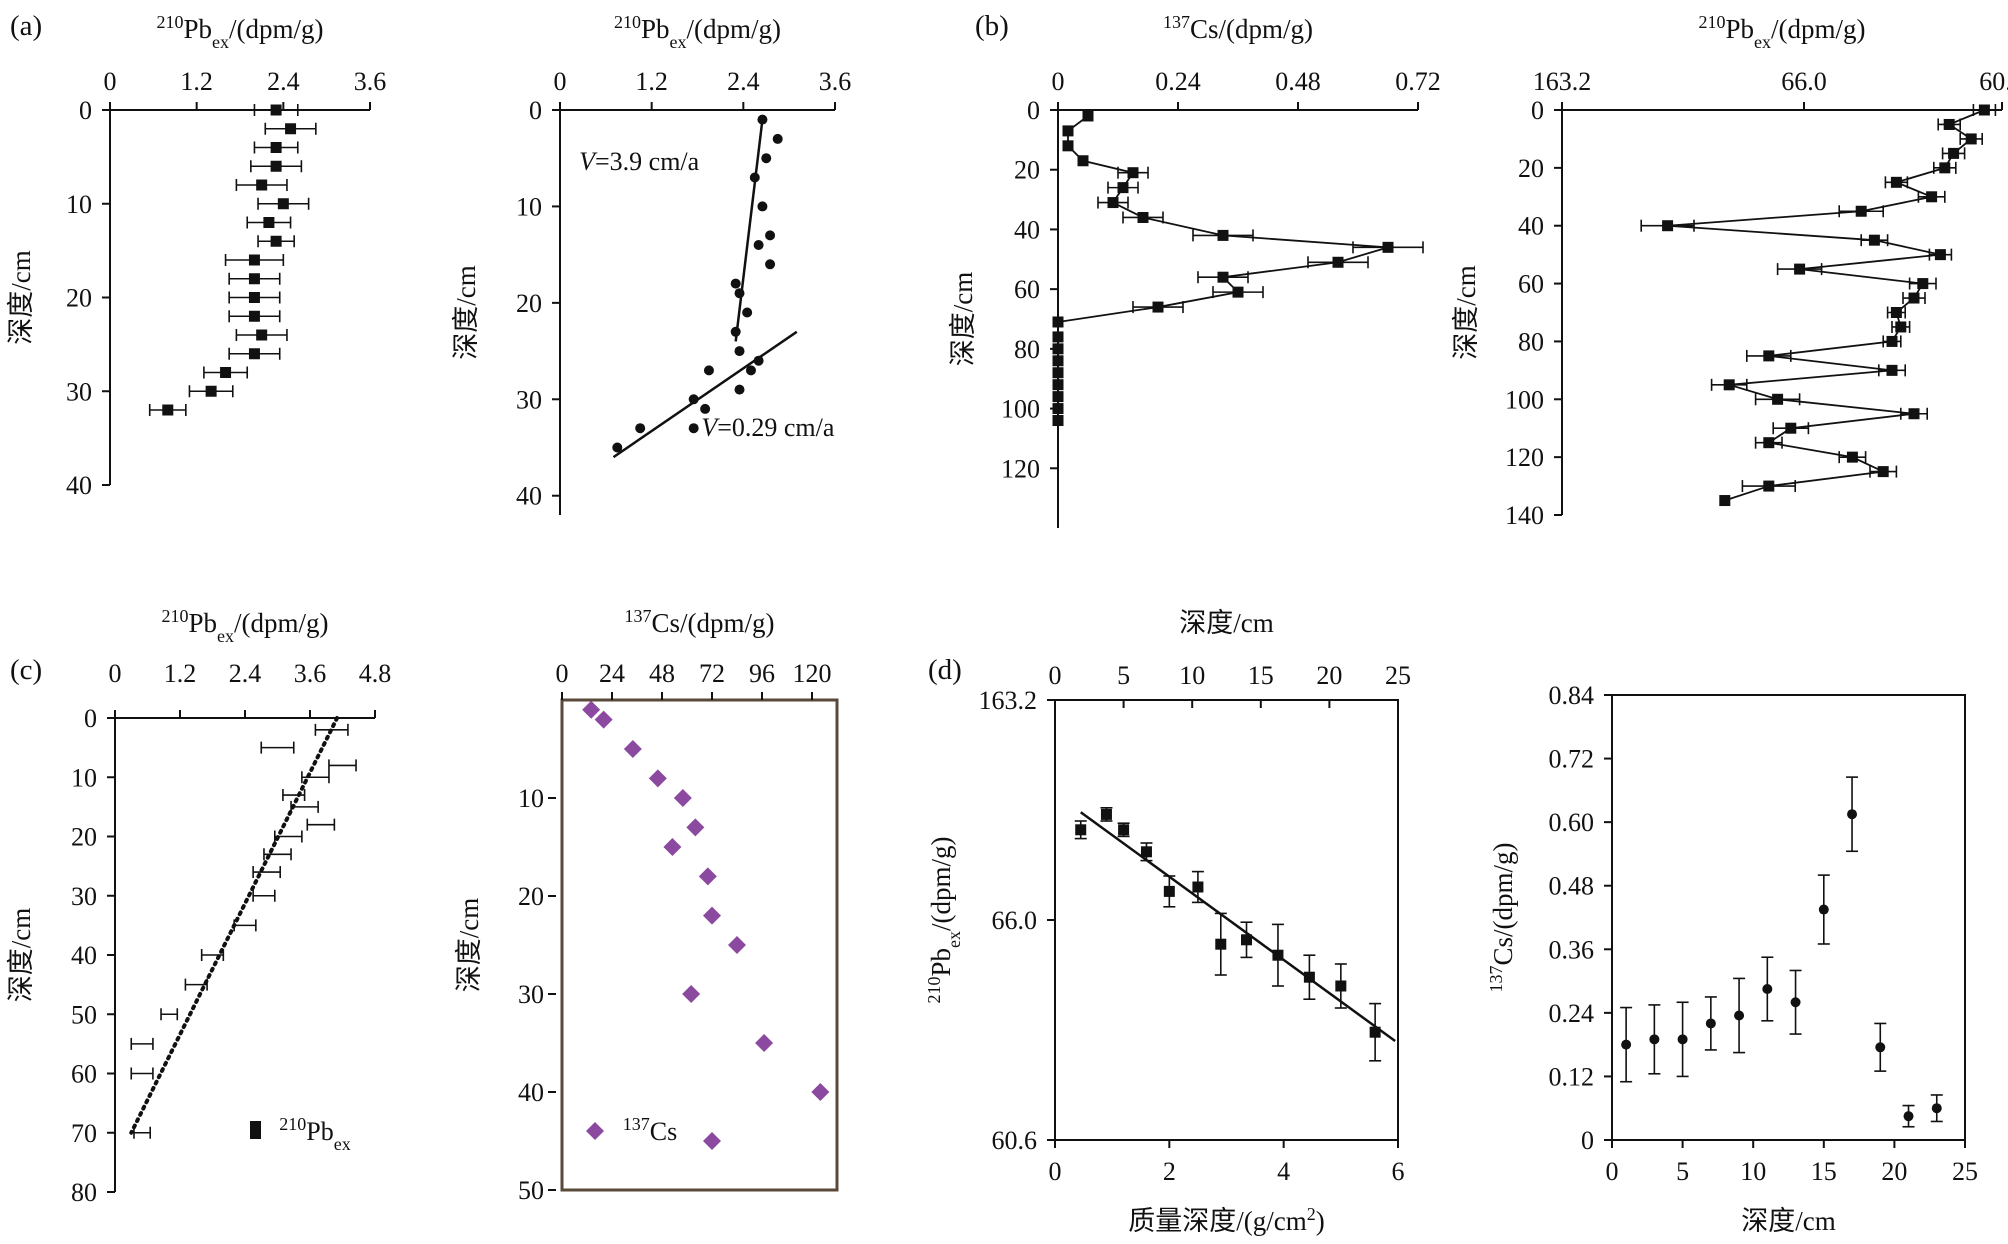 The height and width of the screenshot is (1244, 2008). Describe the element at coordinates (1572, 695) in the screenshot. I see `y-tick-label: 0.84` at that location.